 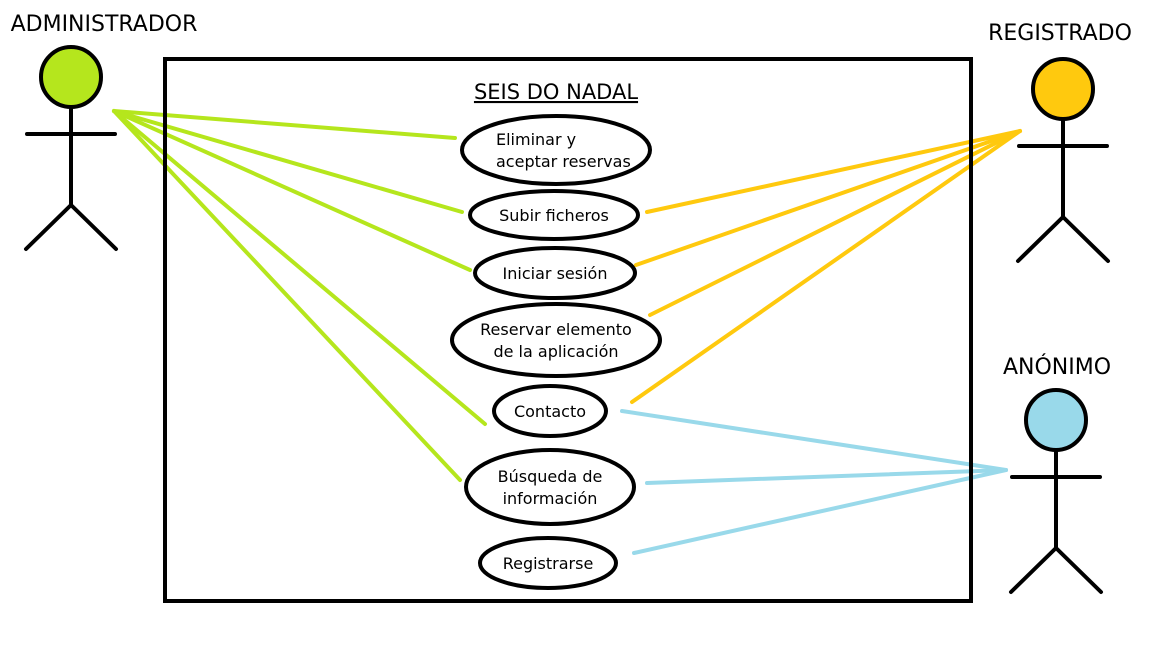 I want to click on actor-anonimo: ANÓNIMO, so click(x=1057, y=474).